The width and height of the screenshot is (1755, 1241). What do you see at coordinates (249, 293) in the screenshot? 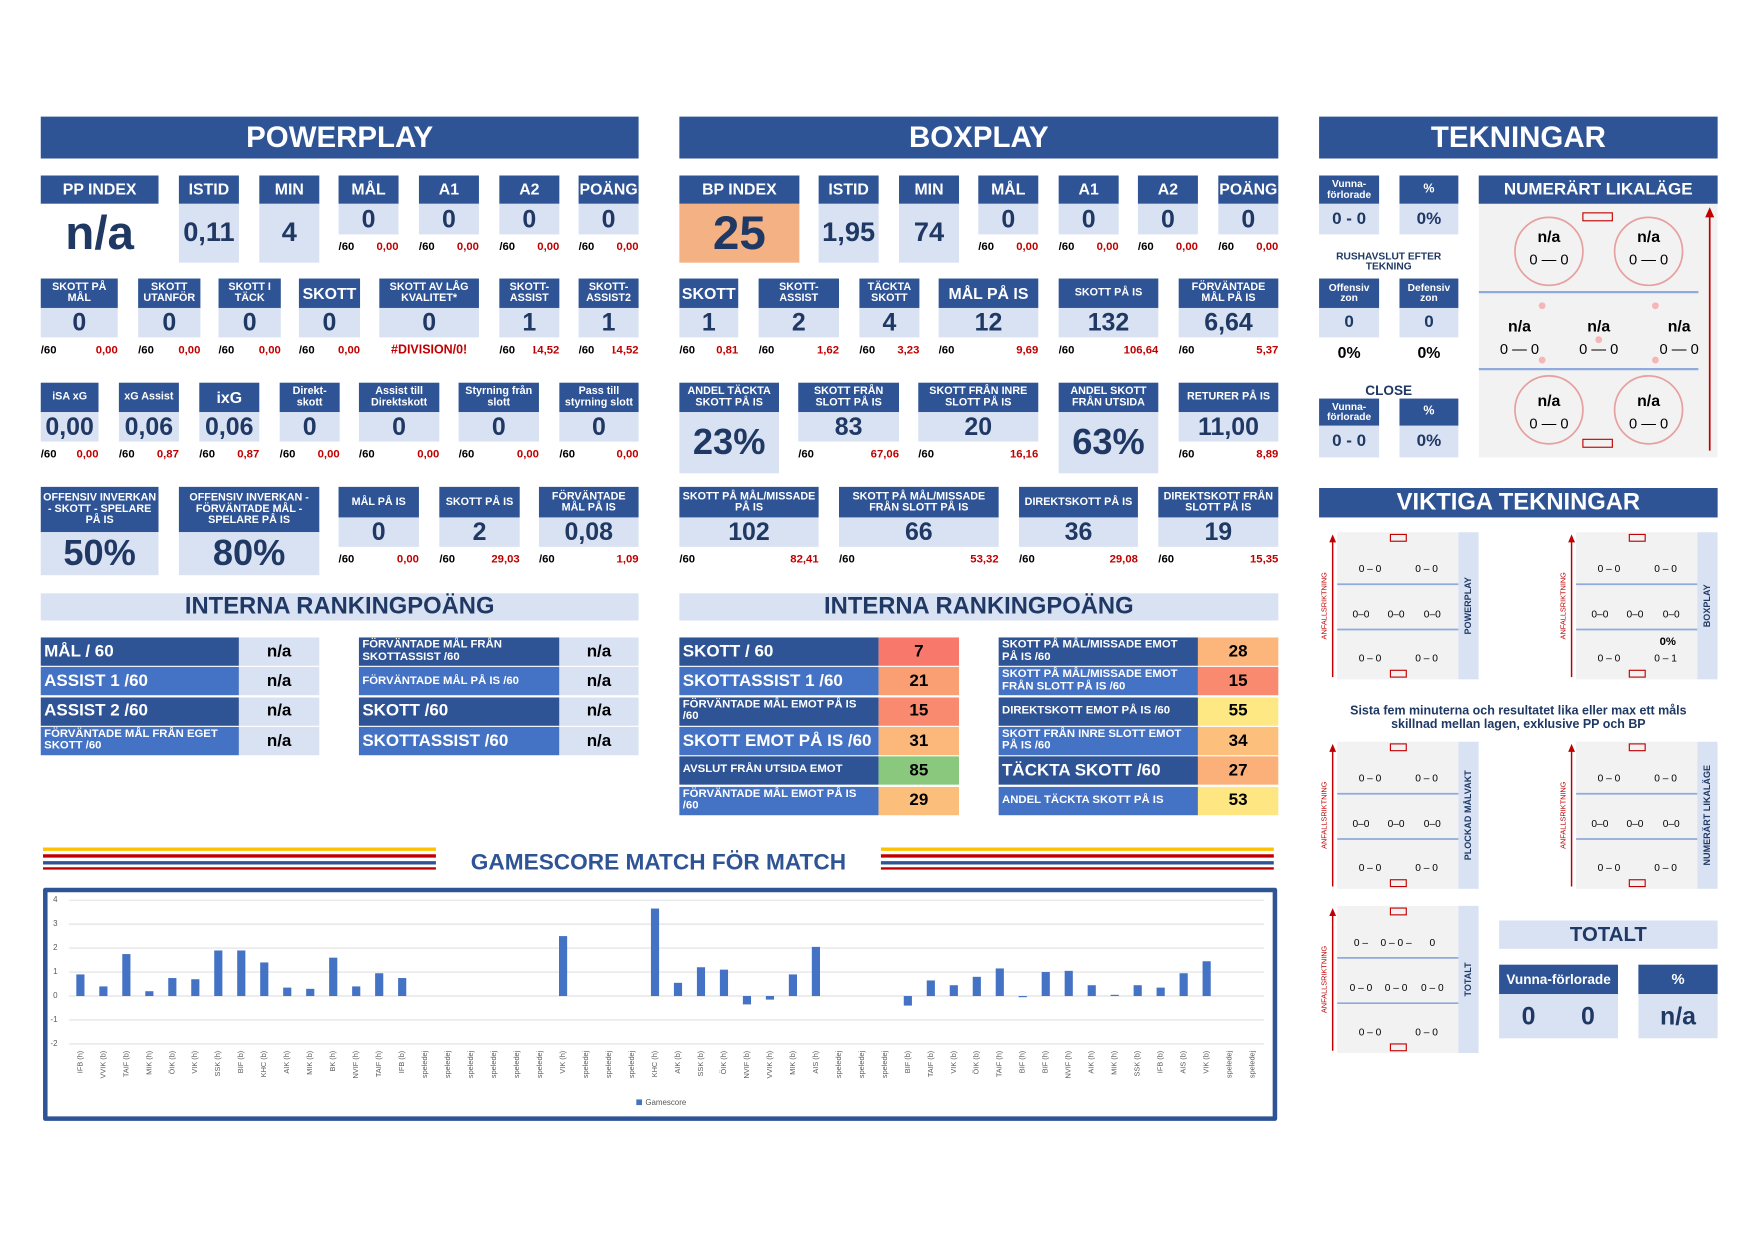
I see `stat-label: SKOTT I TÄCK` at bounding box center [249, 293].